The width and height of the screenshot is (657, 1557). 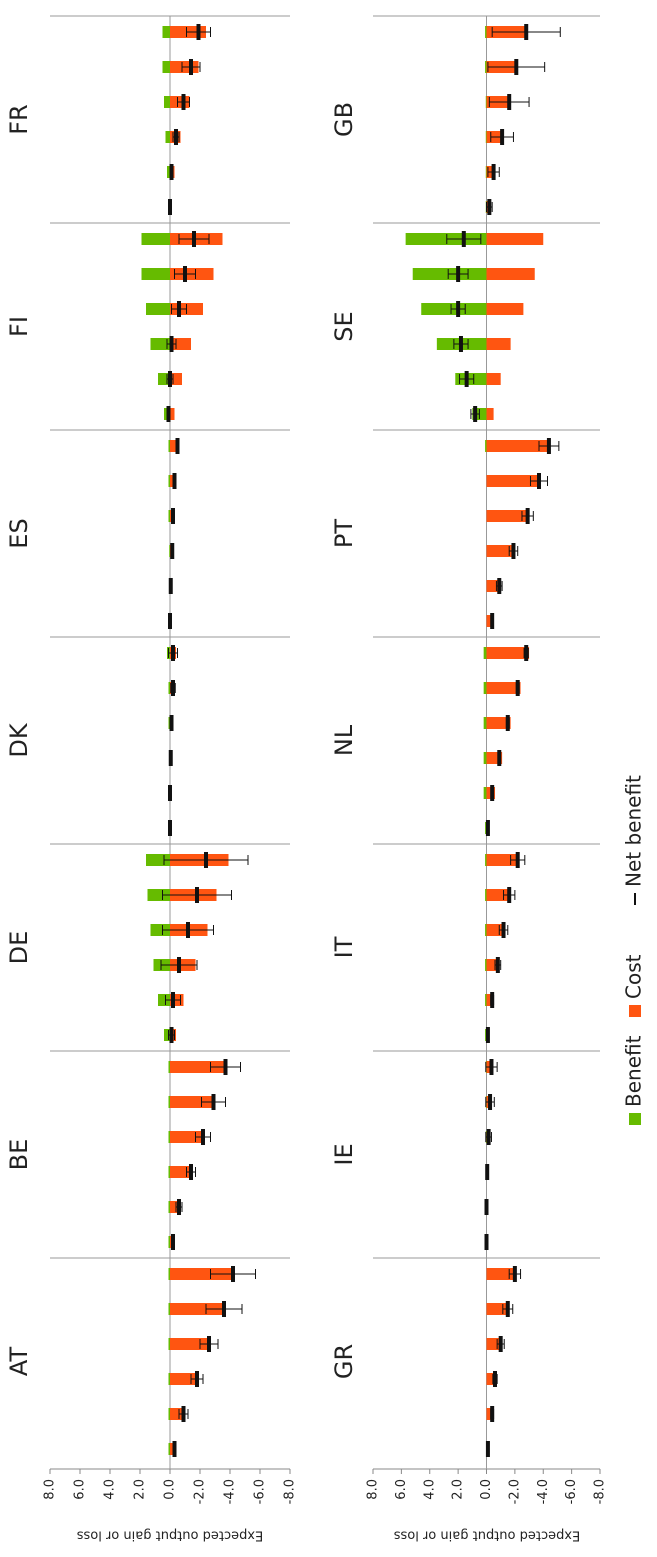 What do you see at coordinates (344, 533) in the screenshot?
I see `group-label: PT` at bounding box center [344, 533].